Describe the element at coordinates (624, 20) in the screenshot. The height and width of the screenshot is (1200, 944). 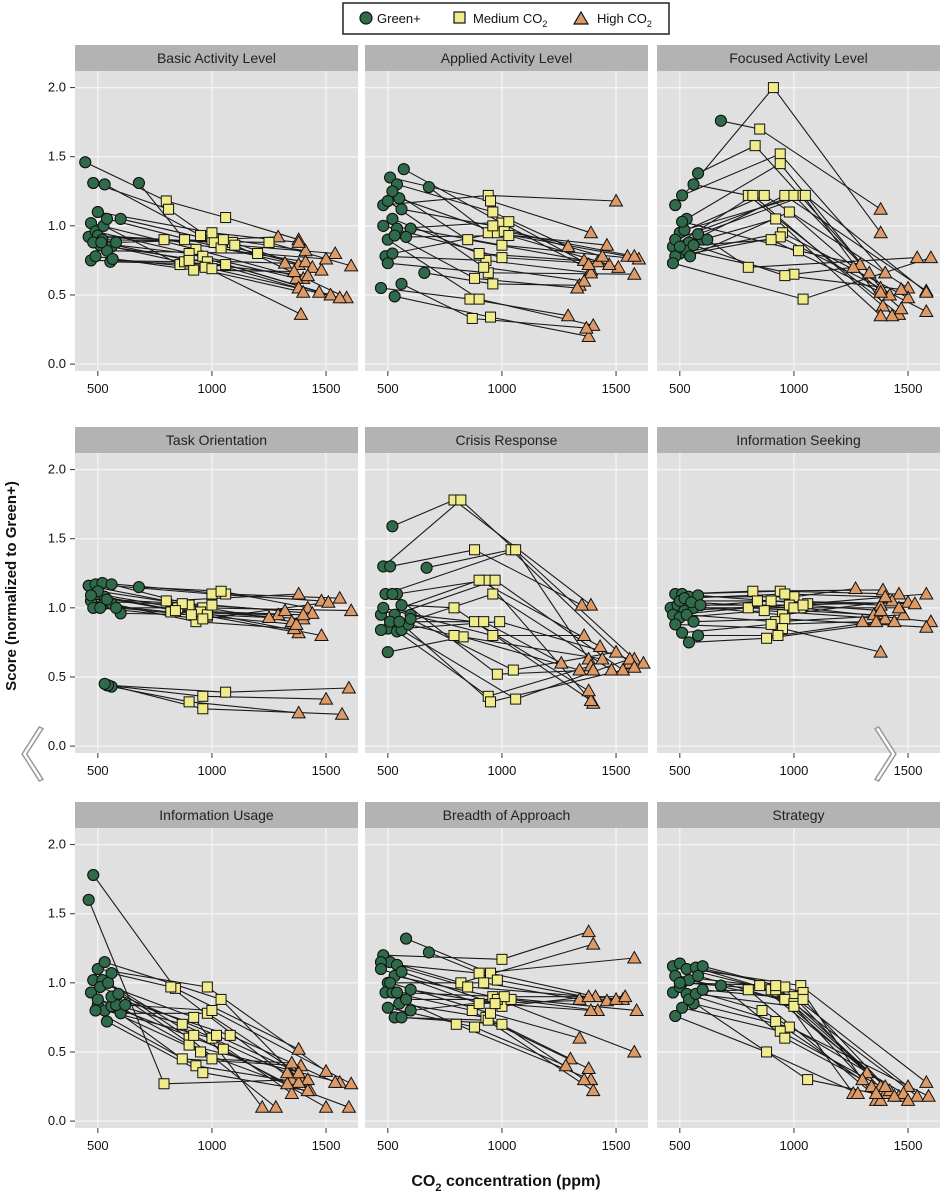
I see `legend-high-label: High CO2` at that location.